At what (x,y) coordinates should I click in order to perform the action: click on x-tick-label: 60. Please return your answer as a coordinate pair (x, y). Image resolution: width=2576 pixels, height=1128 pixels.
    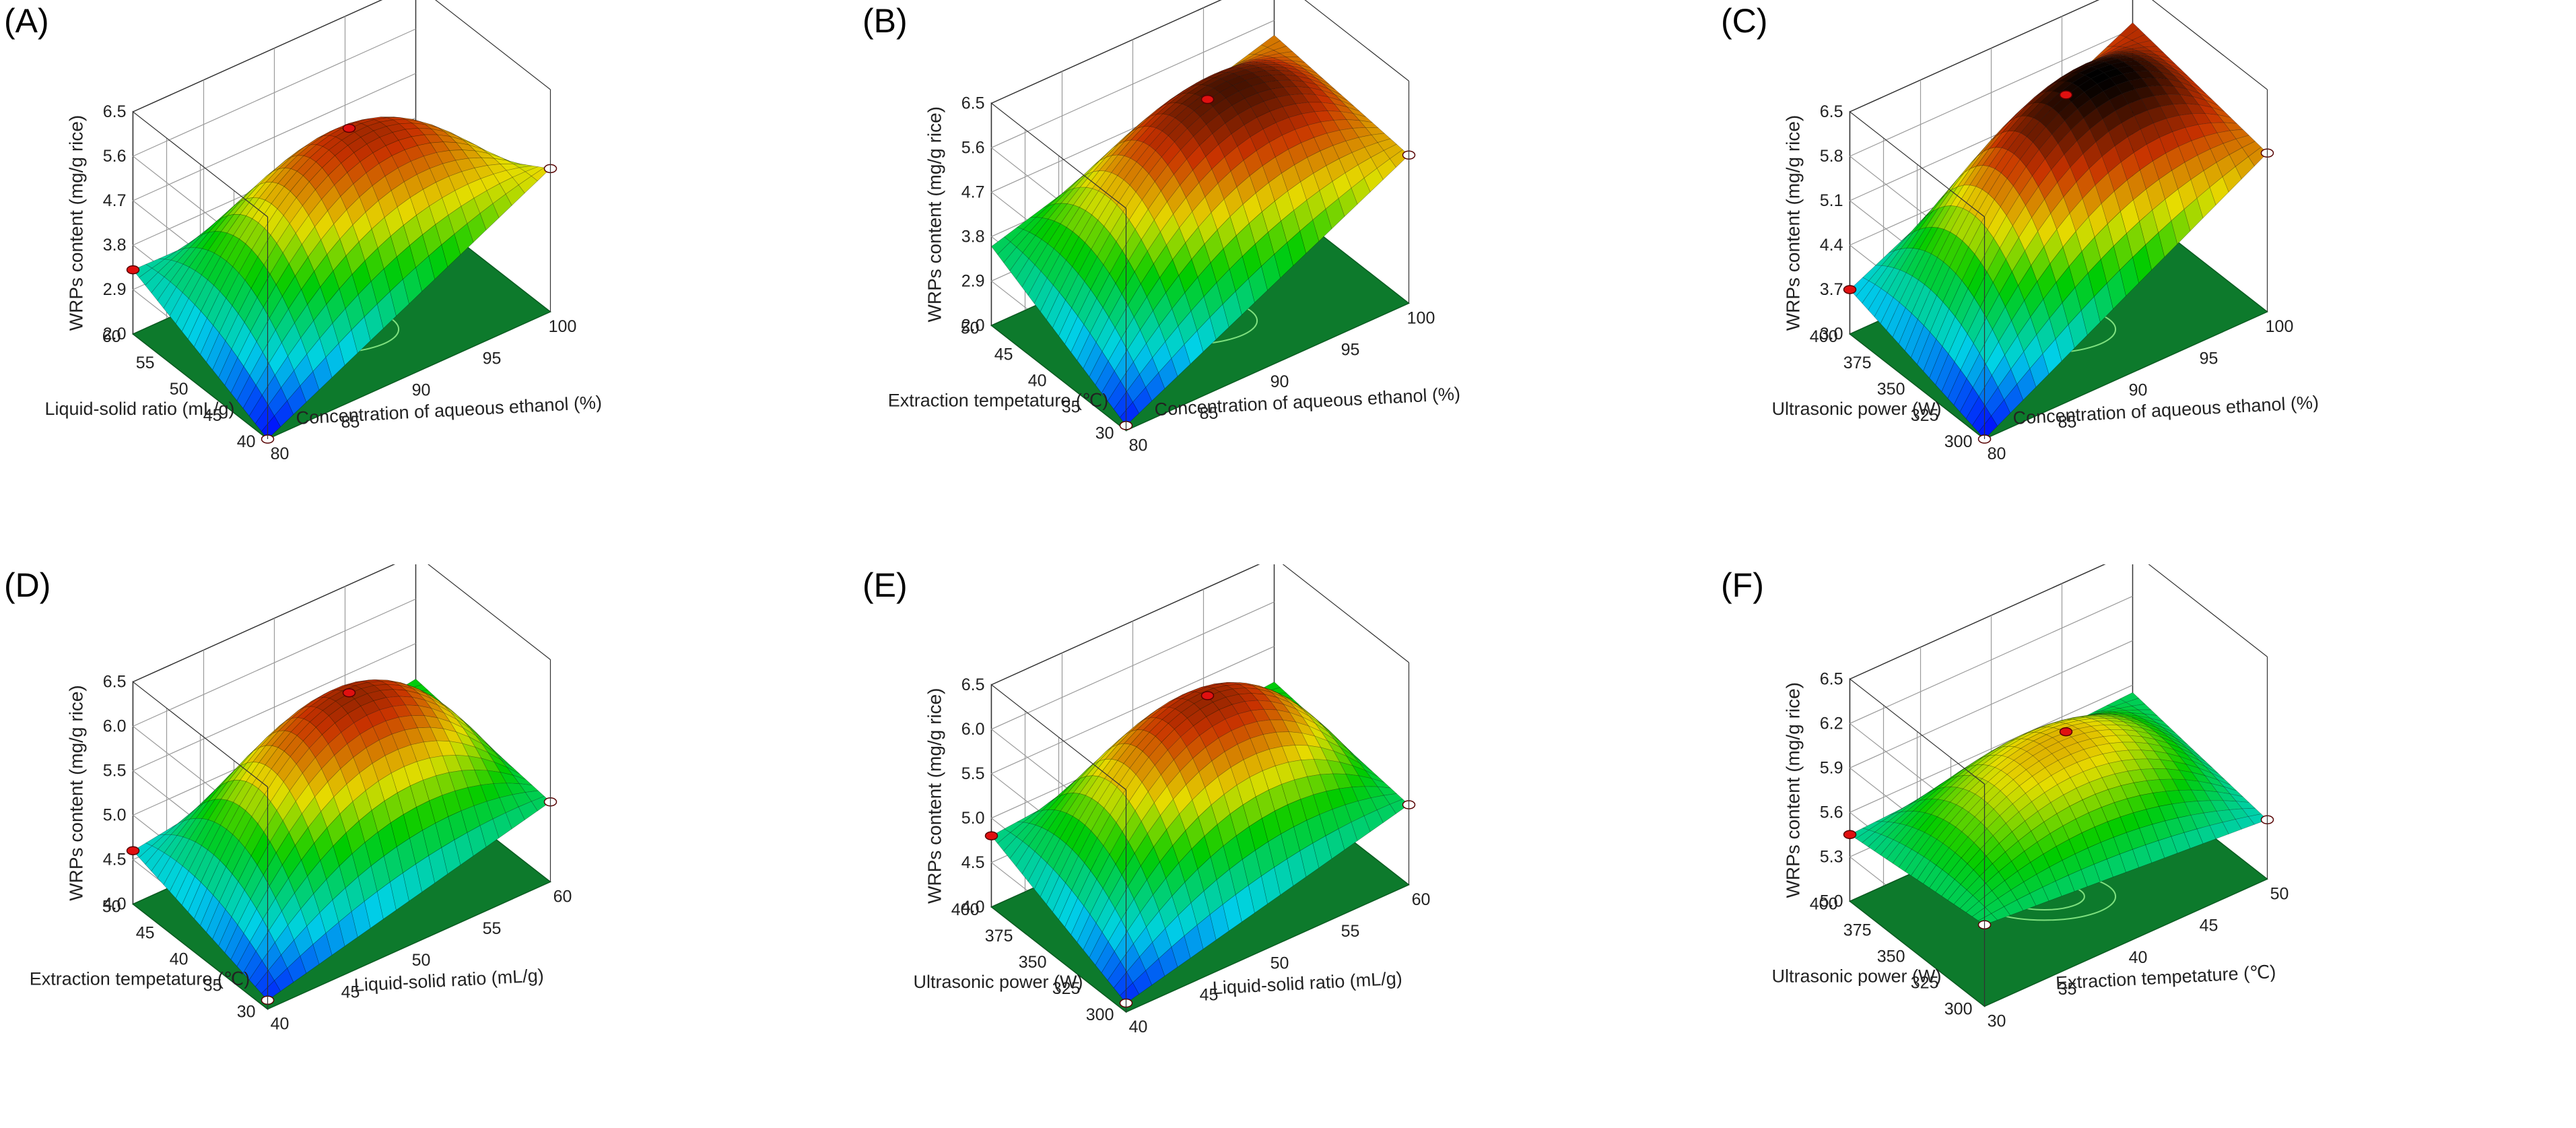
    Looking at the image, I should click on (562, 897).